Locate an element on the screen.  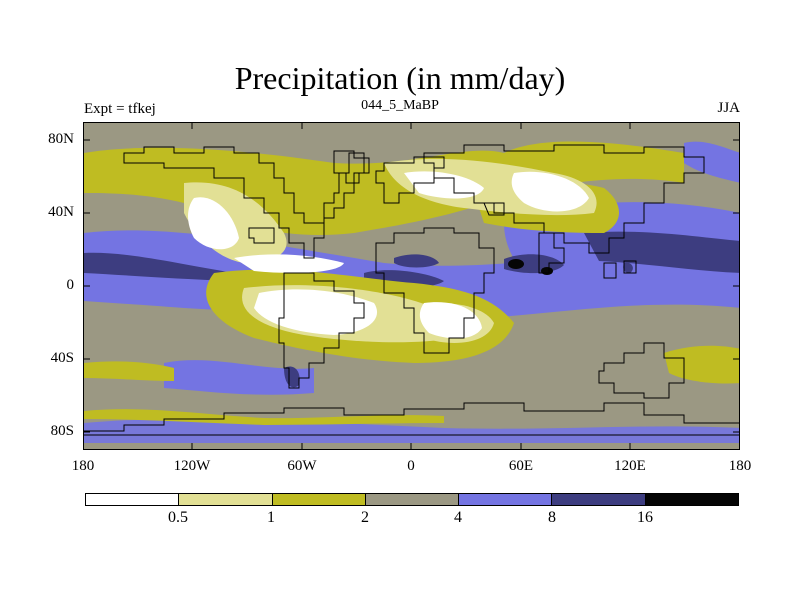
experiment-label: Expt = tfkej is located at coordinates (120, 109).